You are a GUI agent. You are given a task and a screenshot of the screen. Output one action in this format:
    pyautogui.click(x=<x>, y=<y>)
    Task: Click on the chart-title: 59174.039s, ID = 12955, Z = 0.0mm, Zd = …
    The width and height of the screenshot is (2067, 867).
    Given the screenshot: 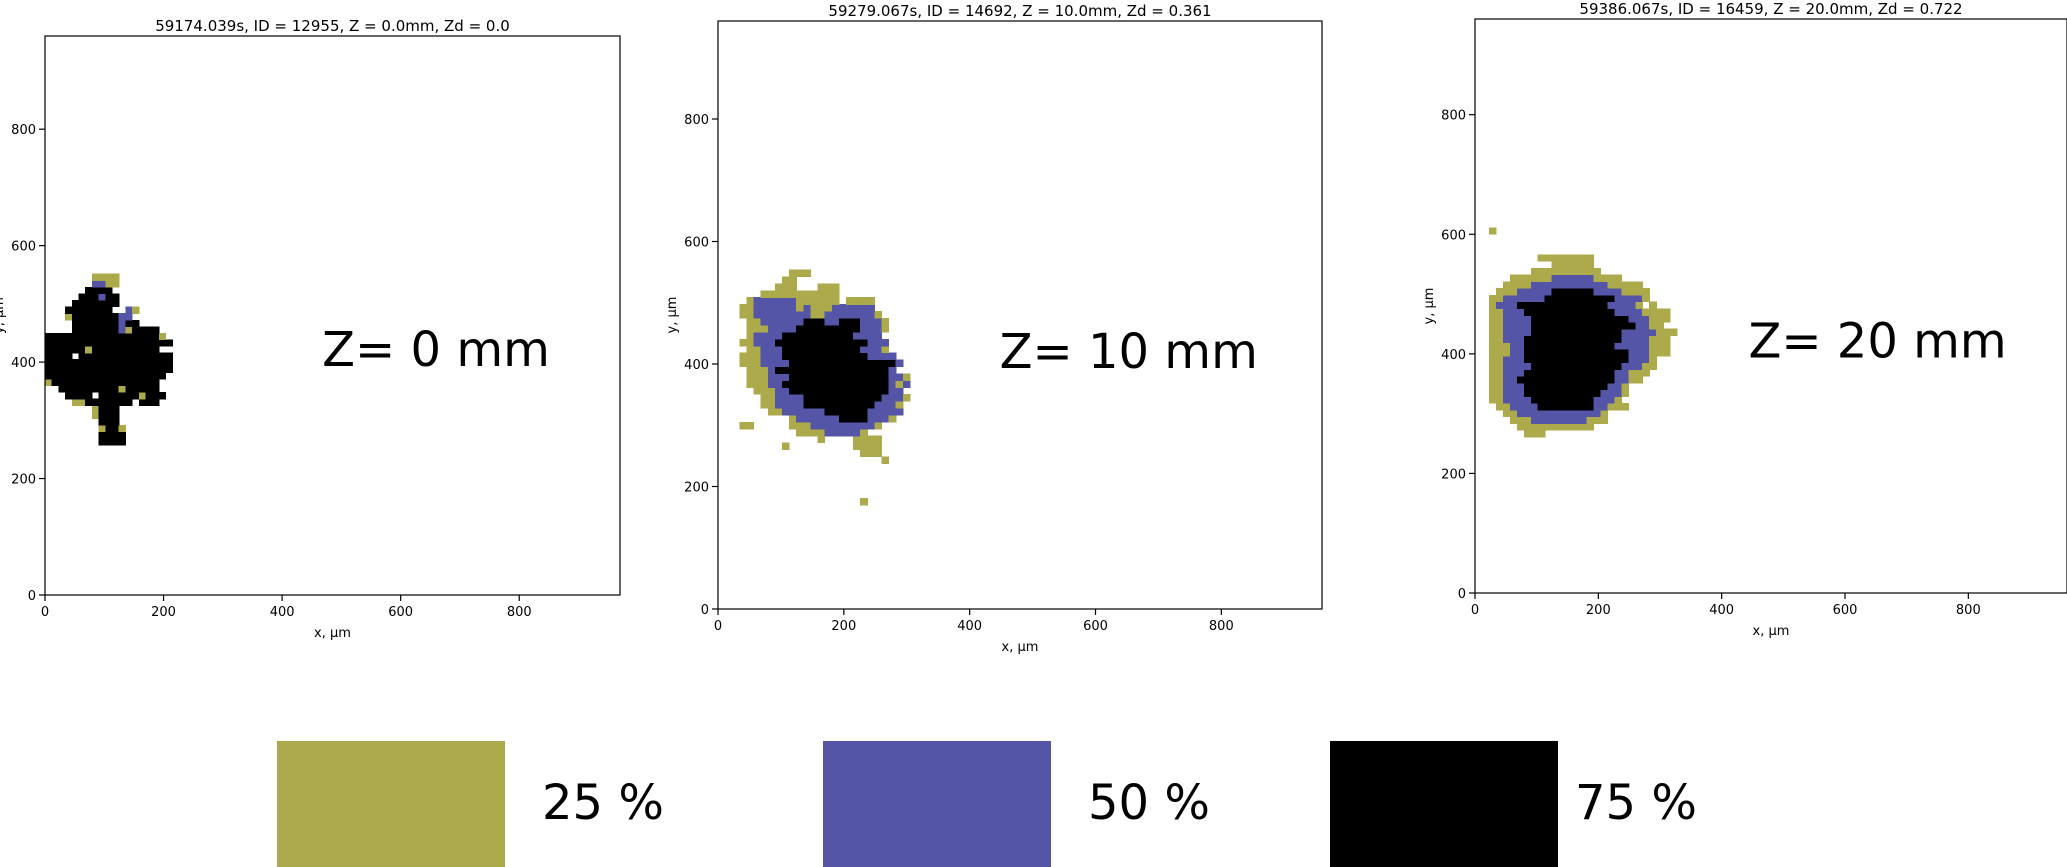 What is the action you would take?
    pyautogui.click(x=332, y=26)
    